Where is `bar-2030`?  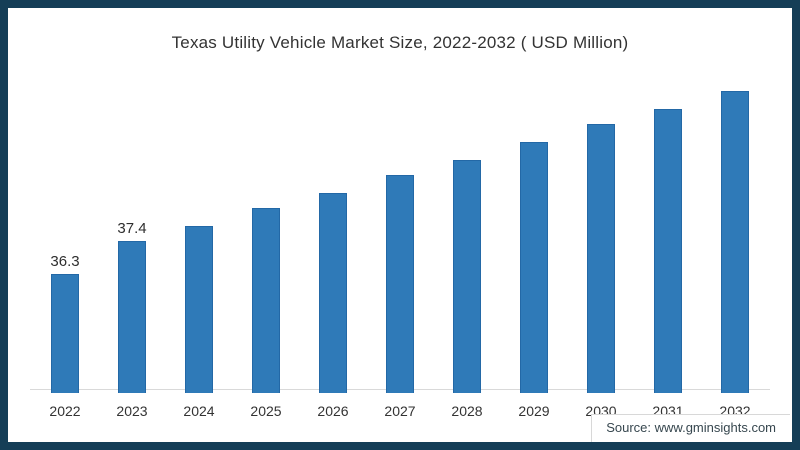 bar-2030 is located at coordinates (601, 258).